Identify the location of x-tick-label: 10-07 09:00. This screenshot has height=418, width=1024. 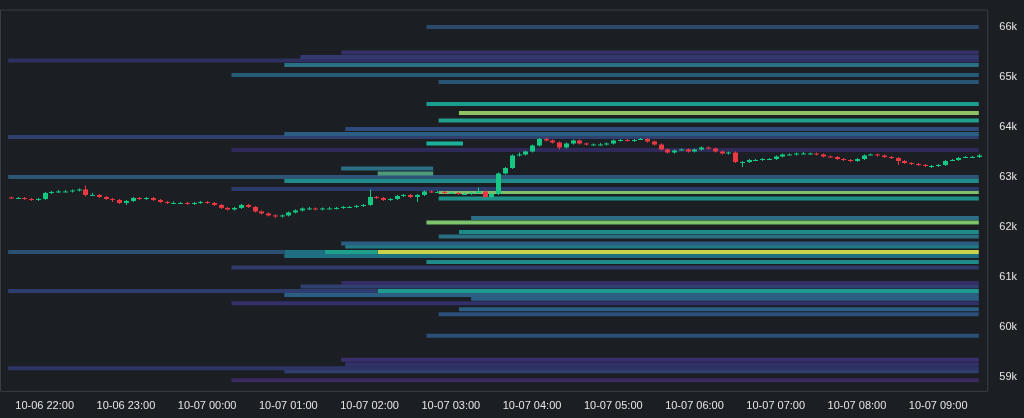
(938, 405).